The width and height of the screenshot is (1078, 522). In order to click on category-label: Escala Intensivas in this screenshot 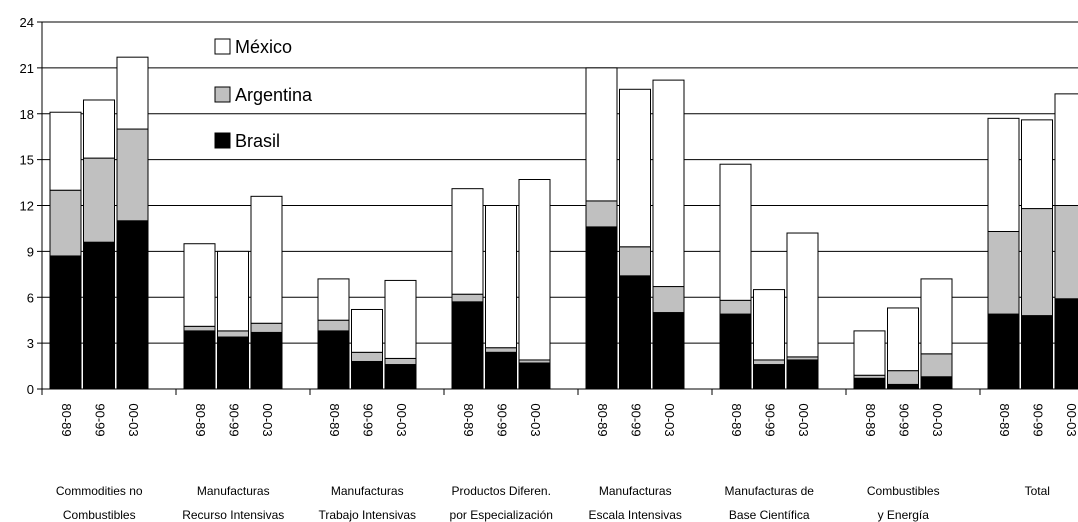, I will do `click(635, 515)`.